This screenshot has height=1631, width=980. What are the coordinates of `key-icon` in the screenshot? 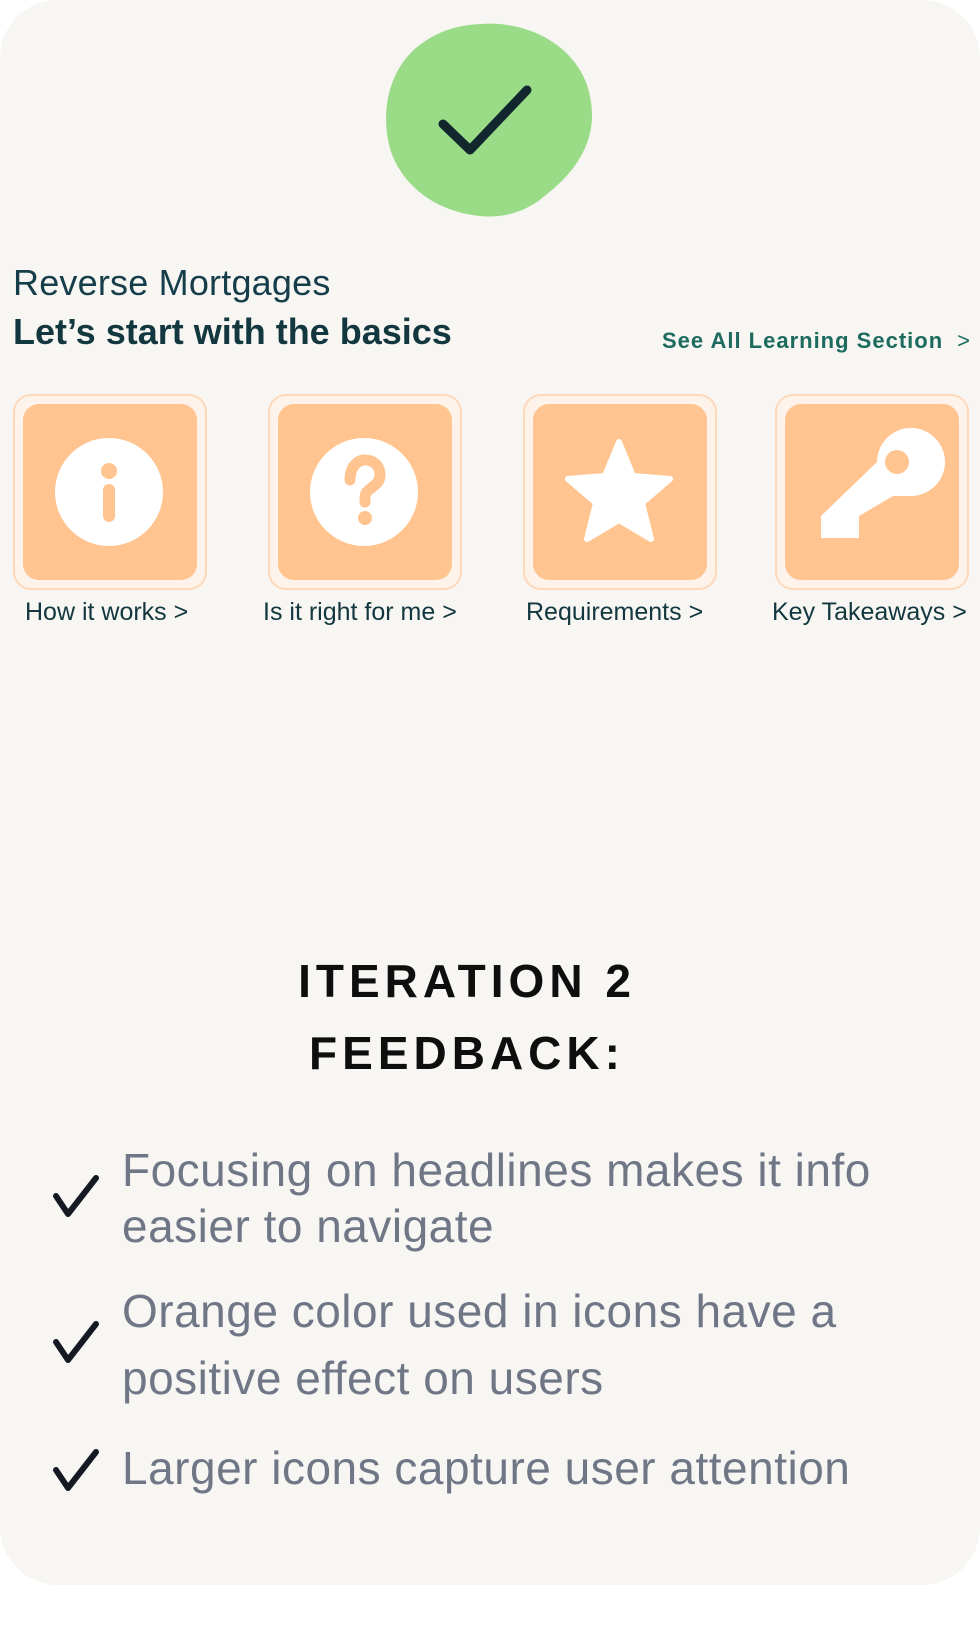 It's located at (883, 483).